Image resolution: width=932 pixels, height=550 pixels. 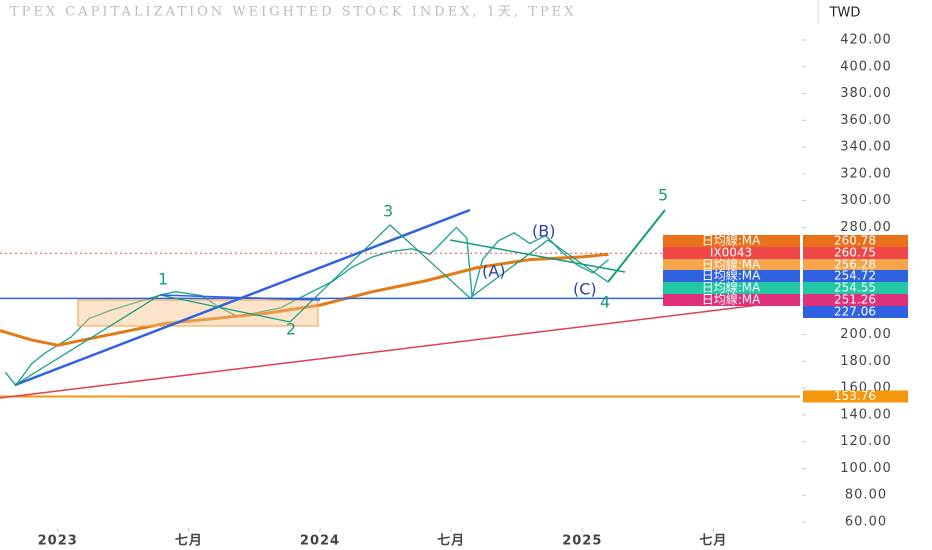 I want to click on y-tick-label: 360.00, so click(x=866, y=120).